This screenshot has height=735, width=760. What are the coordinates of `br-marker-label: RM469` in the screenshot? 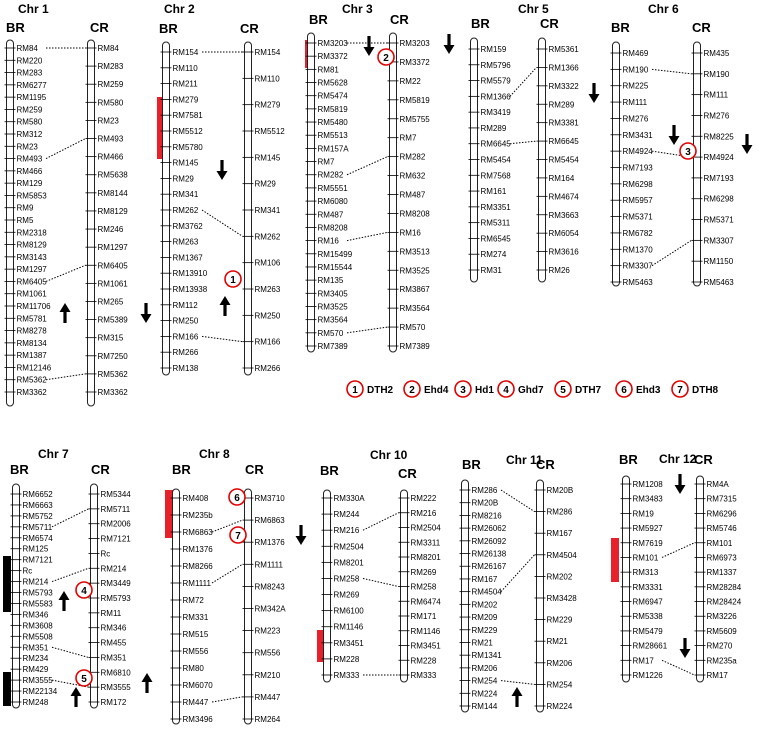 It's located at (636, 53).